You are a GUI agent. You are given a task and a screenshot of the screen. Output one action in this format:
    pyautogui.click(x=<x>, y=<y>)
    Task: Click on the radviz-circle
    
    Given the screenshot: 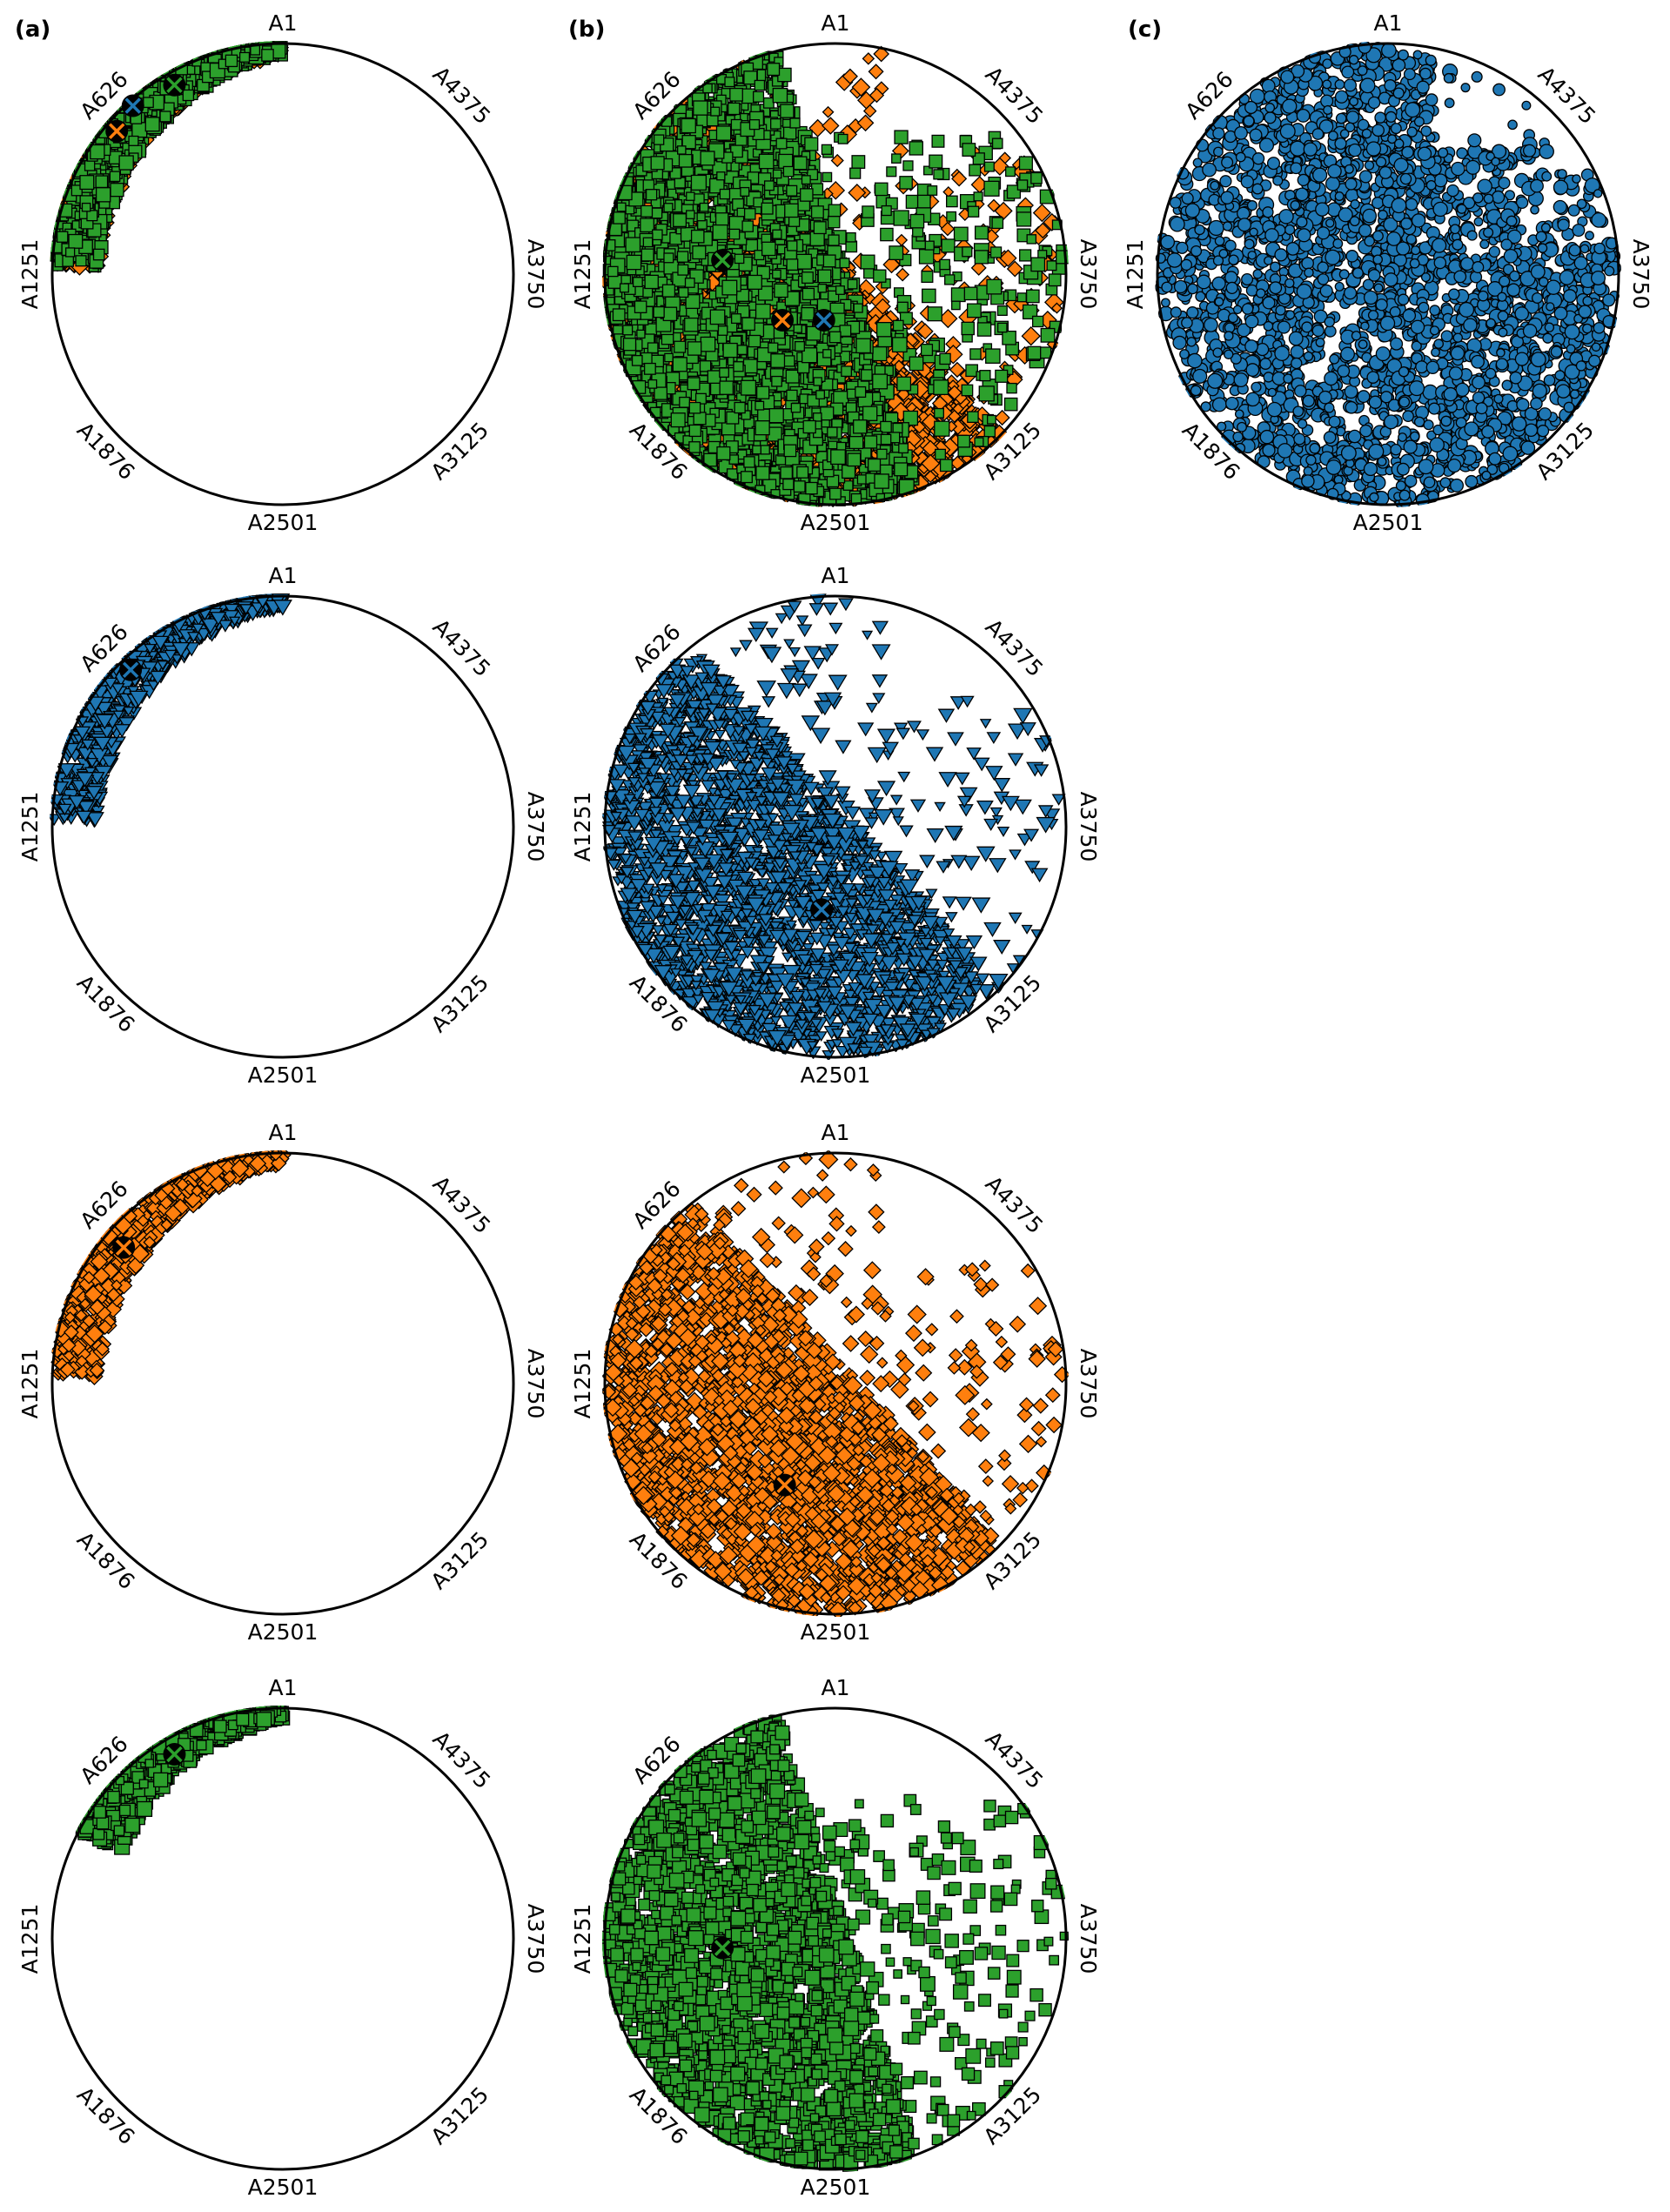 What is the action you would take?
    pyautogui.click(x=282, y=827)
    